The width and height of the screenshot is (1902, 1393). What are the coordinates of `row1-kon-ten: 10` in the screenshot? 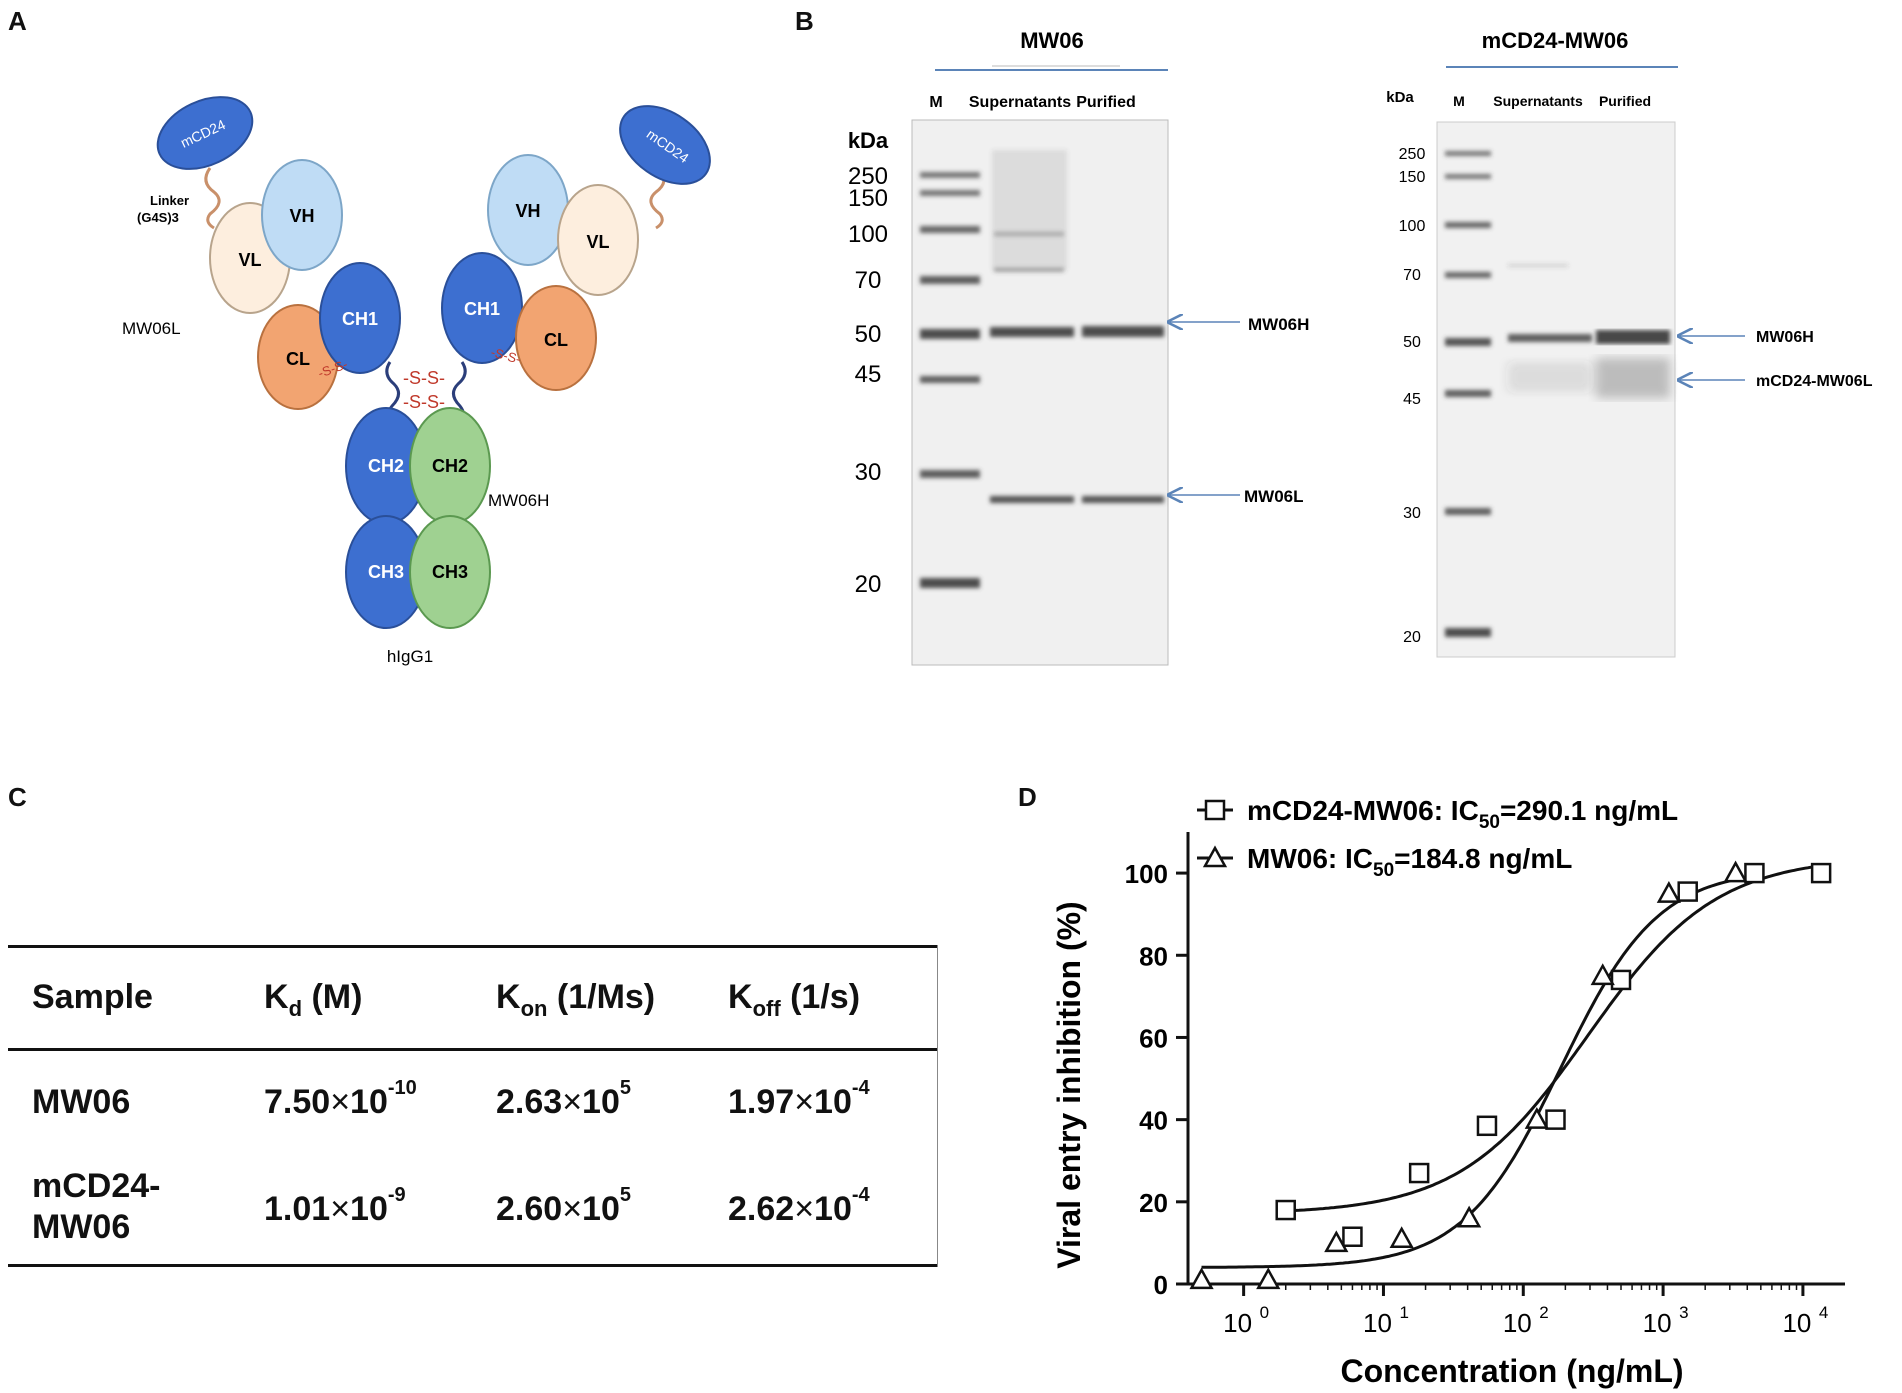 It's located at (601, 1102).